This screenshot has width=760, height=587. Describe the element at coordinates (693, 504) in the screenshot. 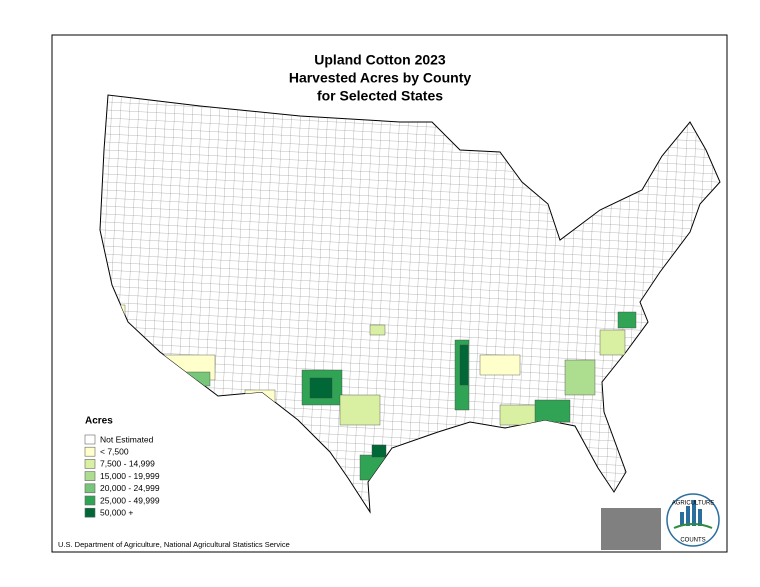

I see `logo-top: AGRICULTURE` at that location.